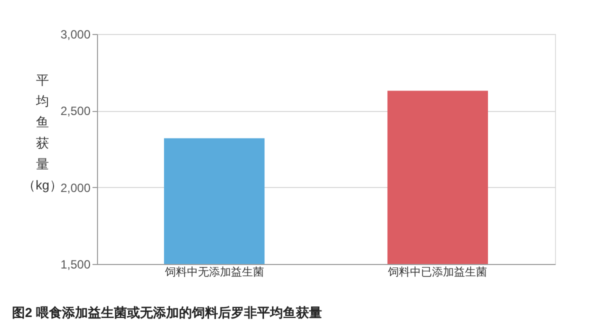  I want to click on y-tick-label: 3,000, so click(75, 35).